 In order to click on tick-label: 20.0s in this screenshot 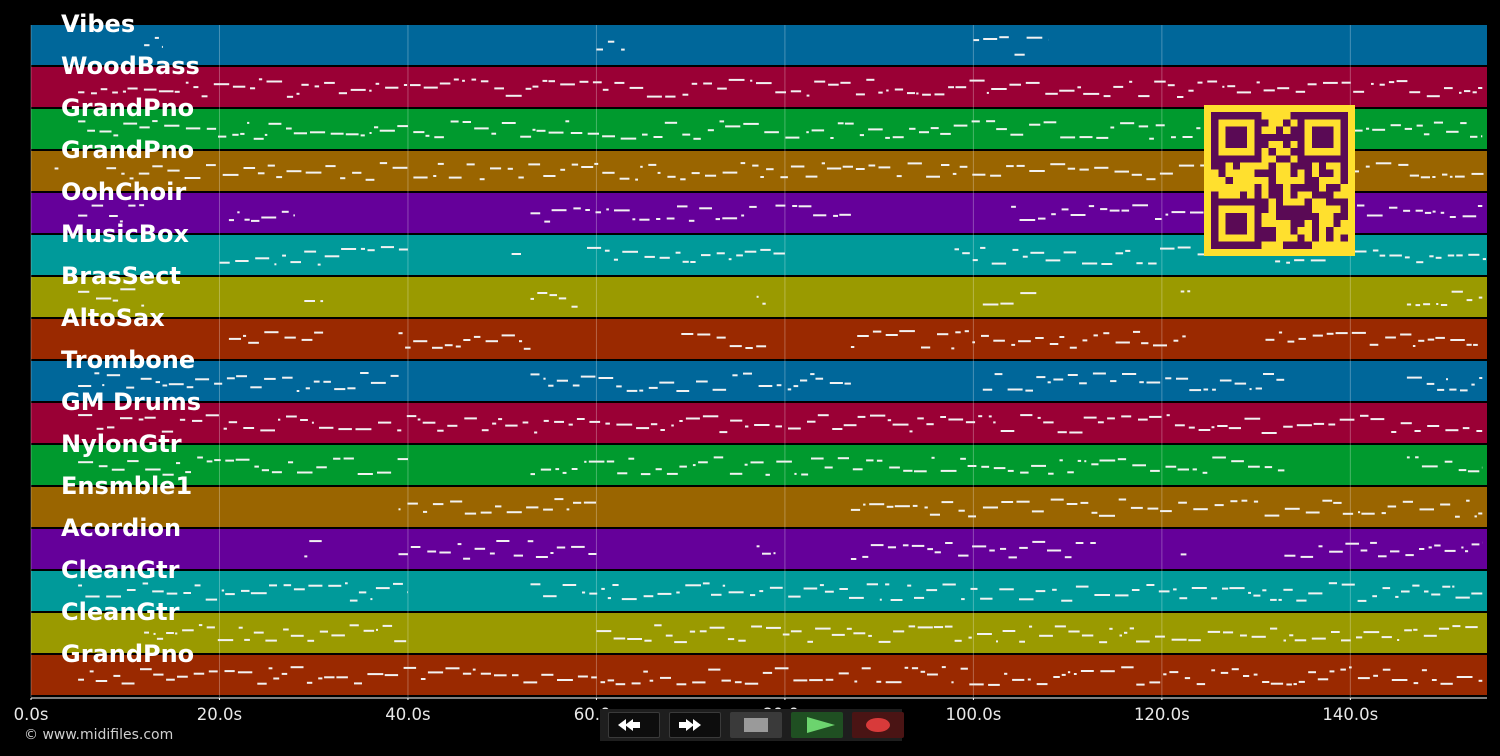, I will do `click(219, 714)`.